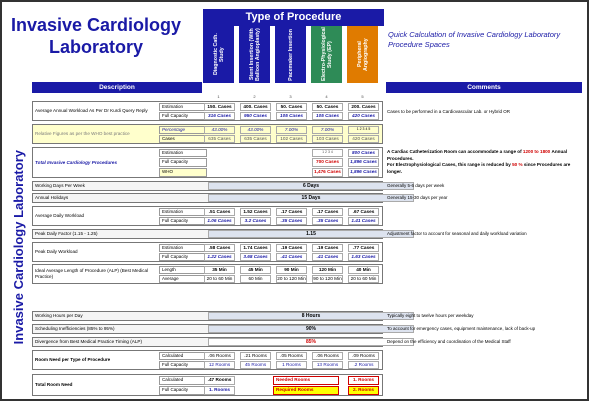  What do you see at coordinates (311, 329) in the screenshot?
I see `value-cell: 90%` at bounding box center [311, 329].